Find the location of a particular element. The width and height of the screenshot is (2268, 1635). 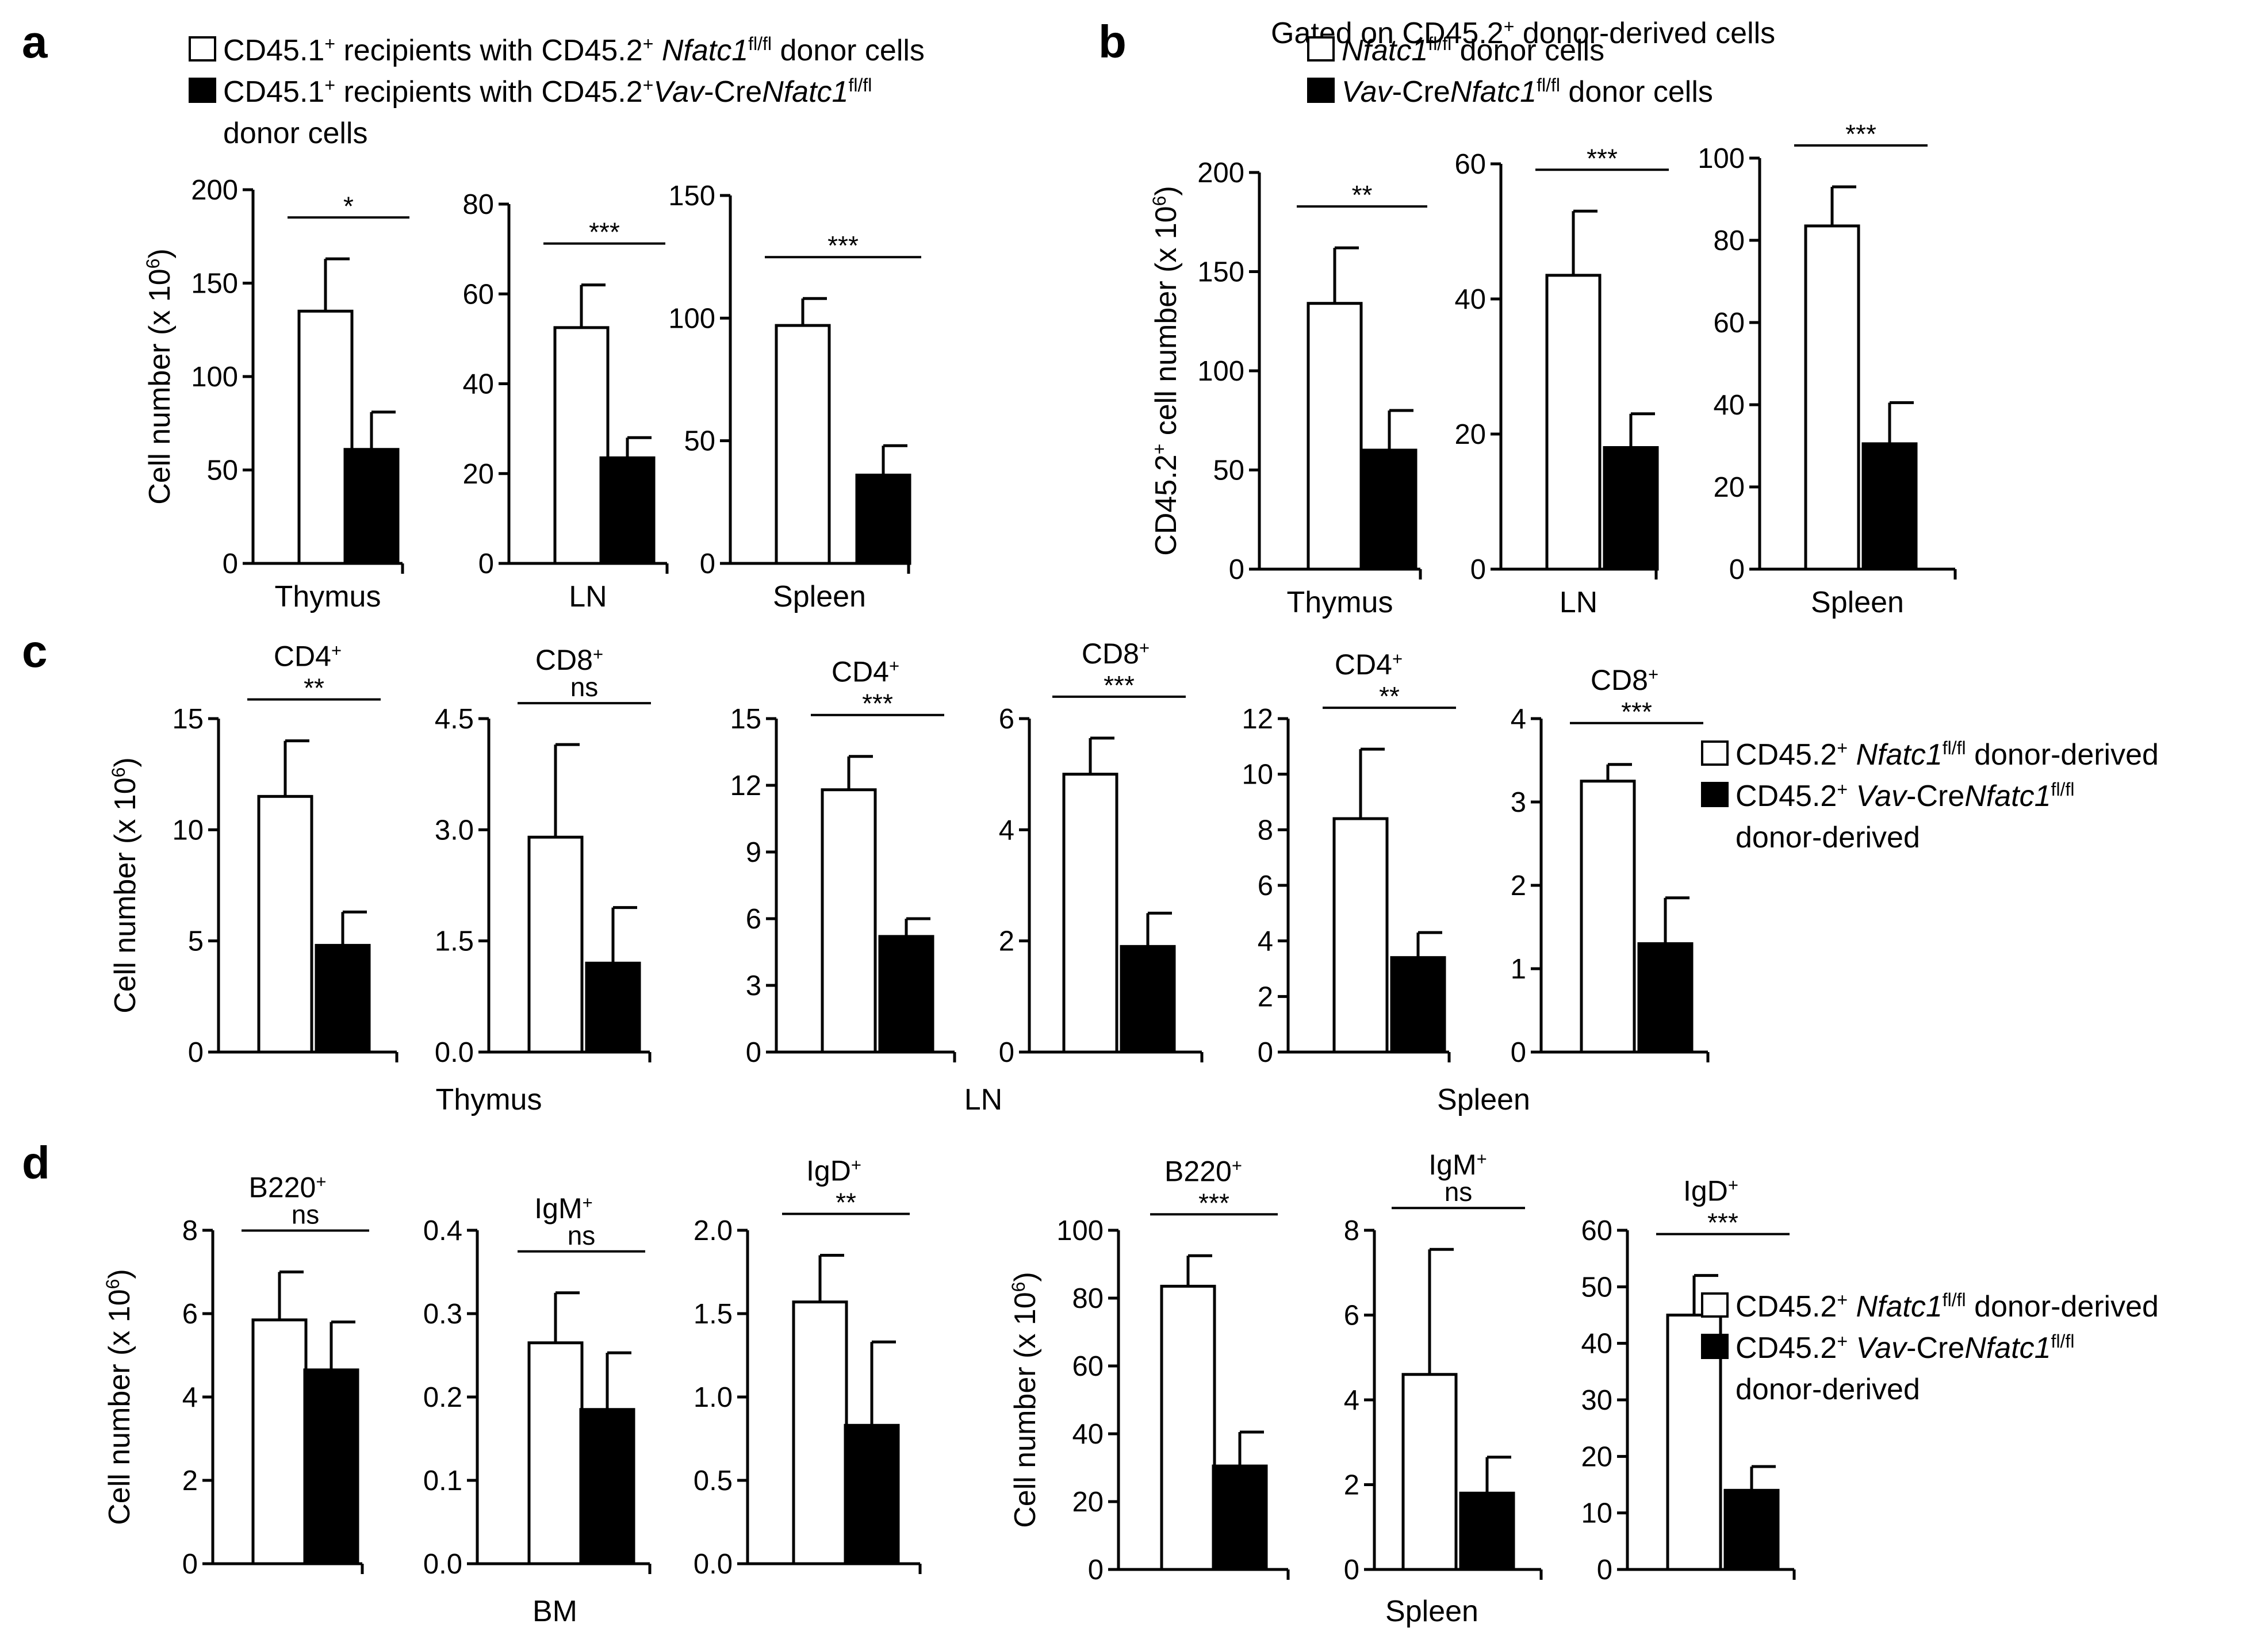

group-label: Thymus is located at coordinates (489, 1099).